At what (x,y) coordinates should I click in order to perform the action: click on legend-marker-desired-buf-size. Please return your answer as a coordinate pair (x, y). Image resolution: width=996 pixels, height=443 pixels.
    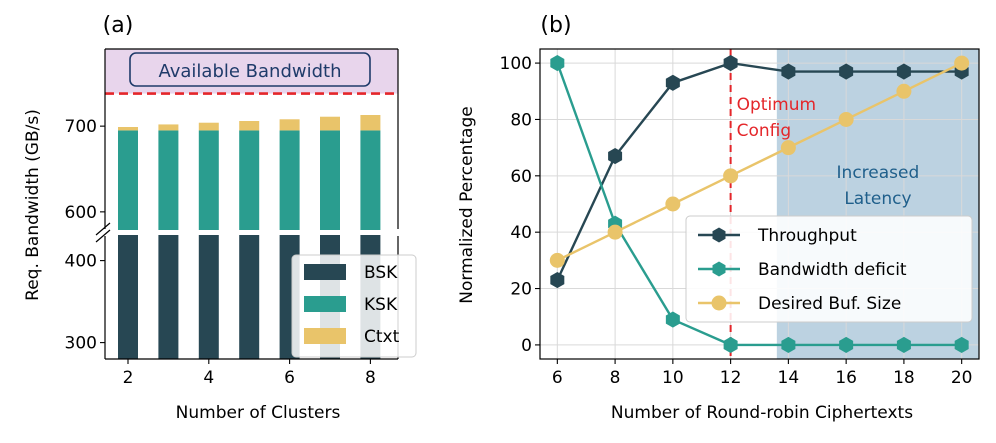
    Looking at the image, I should click on (719, 303).